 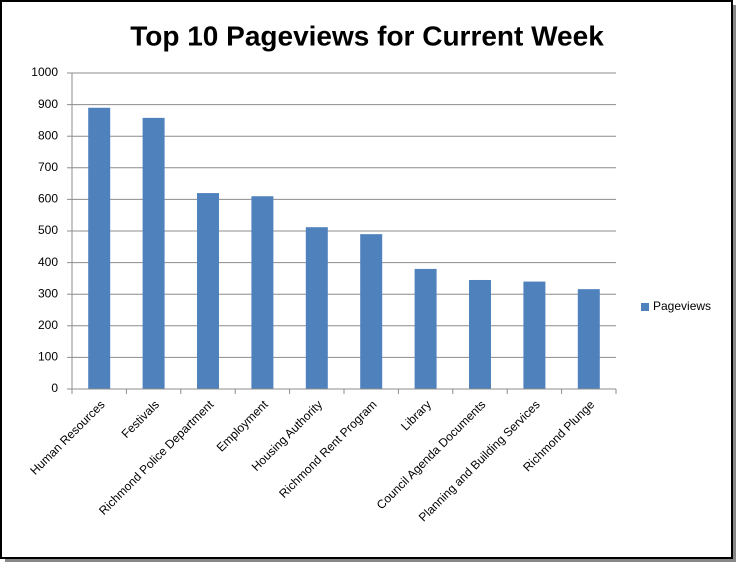 What do you see at coordinates (645, 307) in the screenshot?
I see `legend-swatch` at bounding box center [645, 307].